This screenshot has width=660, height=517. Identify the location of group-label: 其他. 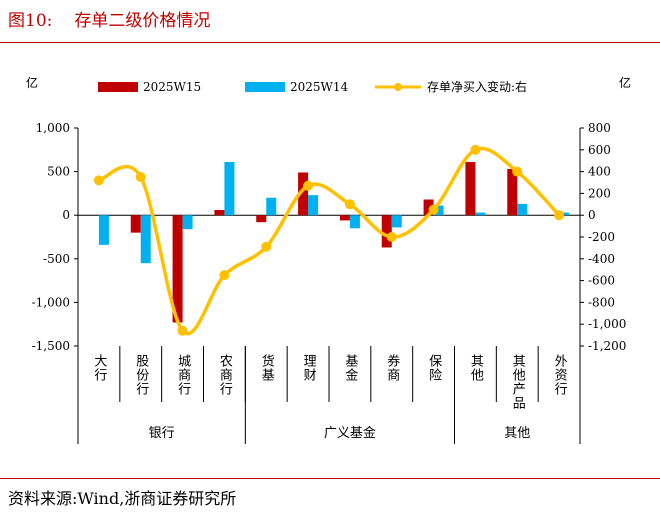
(517, 433).